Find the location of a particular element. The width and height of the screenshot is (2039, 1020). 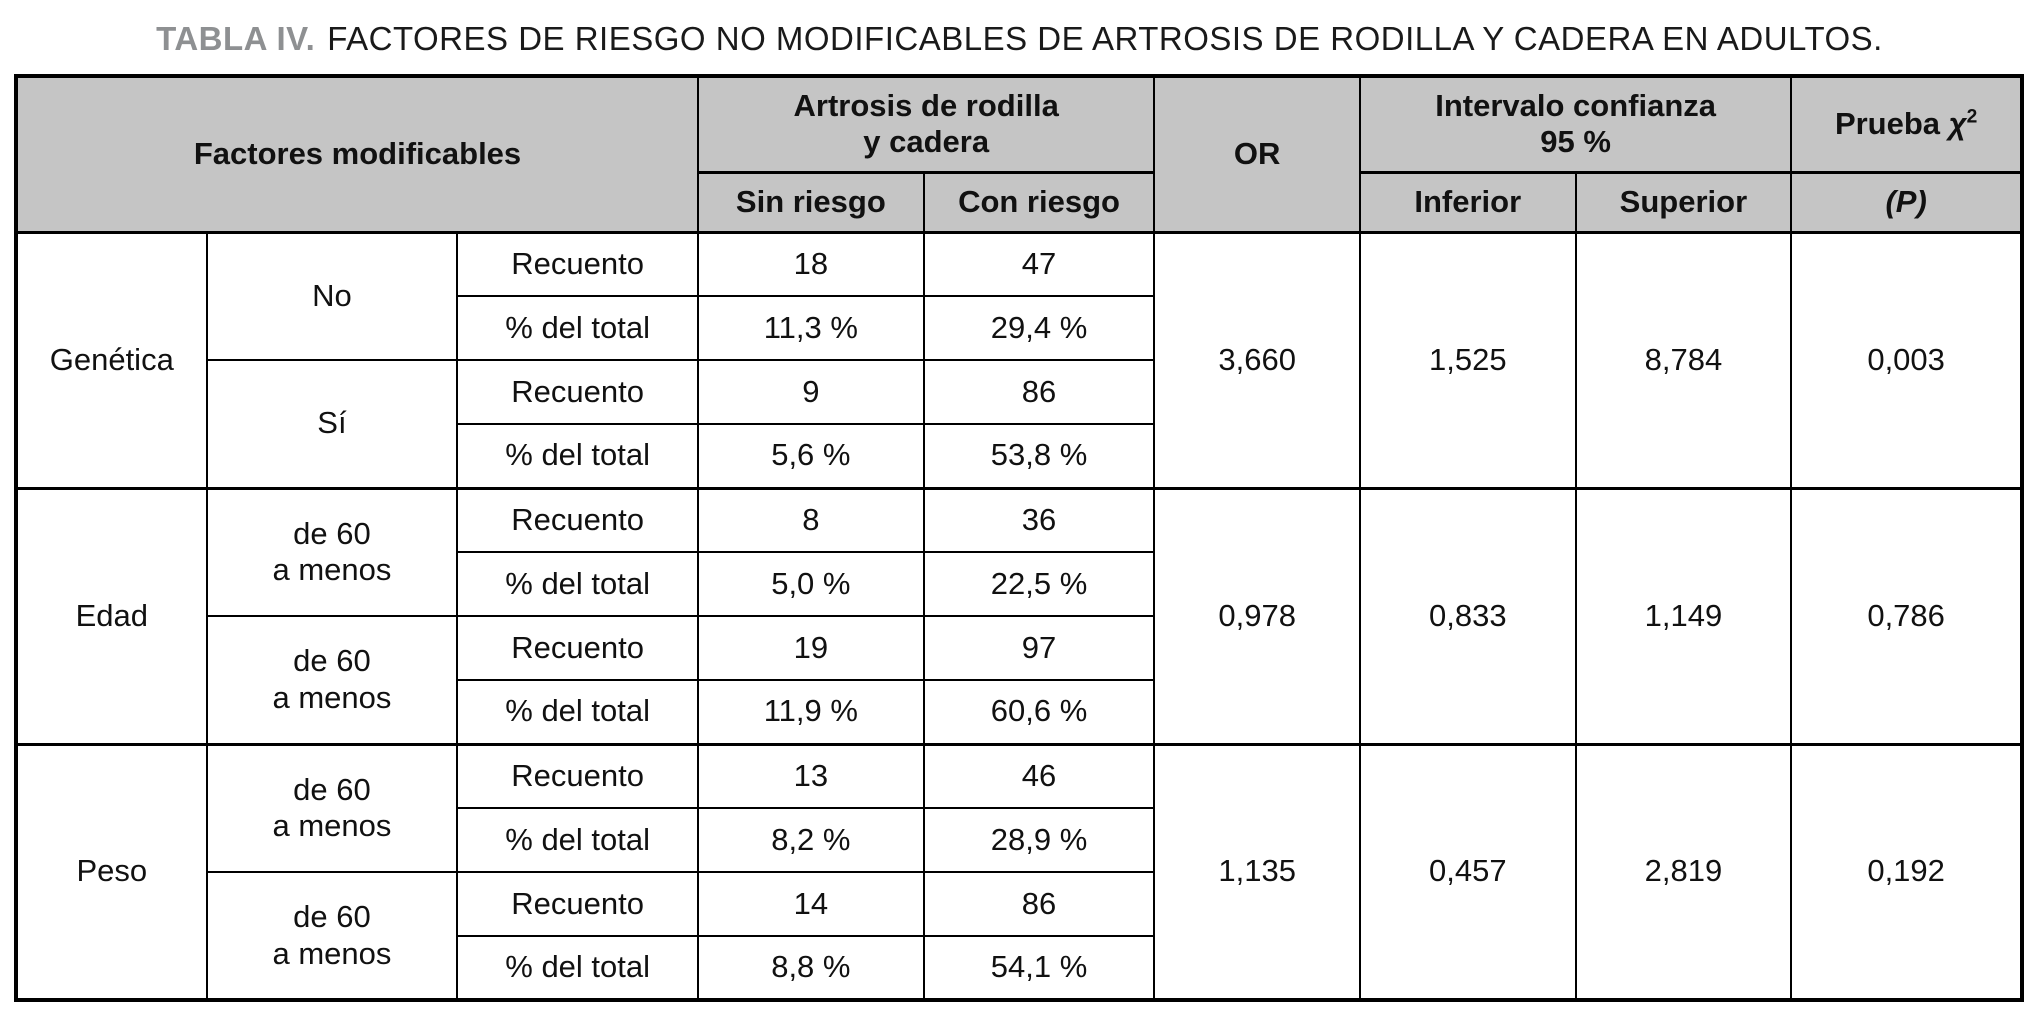

table-row: % del total 11,9 % 60,6 % is located at coordinates (1019, 712).